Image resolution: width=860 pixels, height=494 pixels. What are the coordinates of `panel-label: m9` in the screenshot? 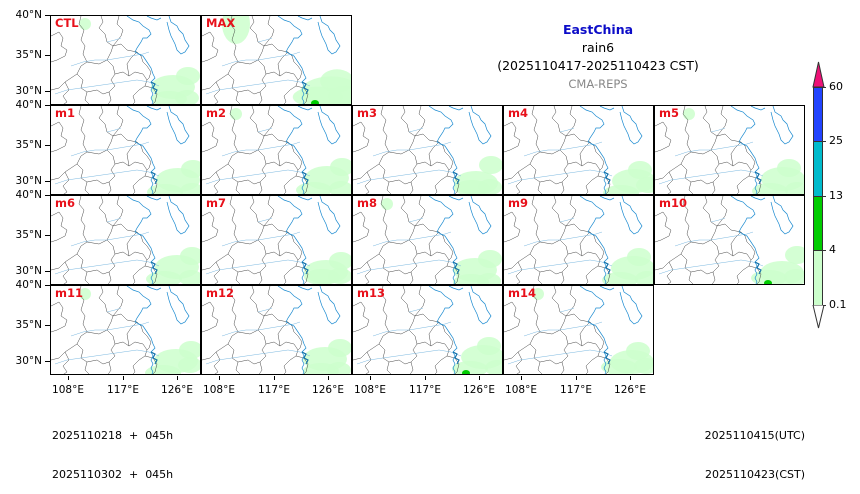 It's located at (518, 203).